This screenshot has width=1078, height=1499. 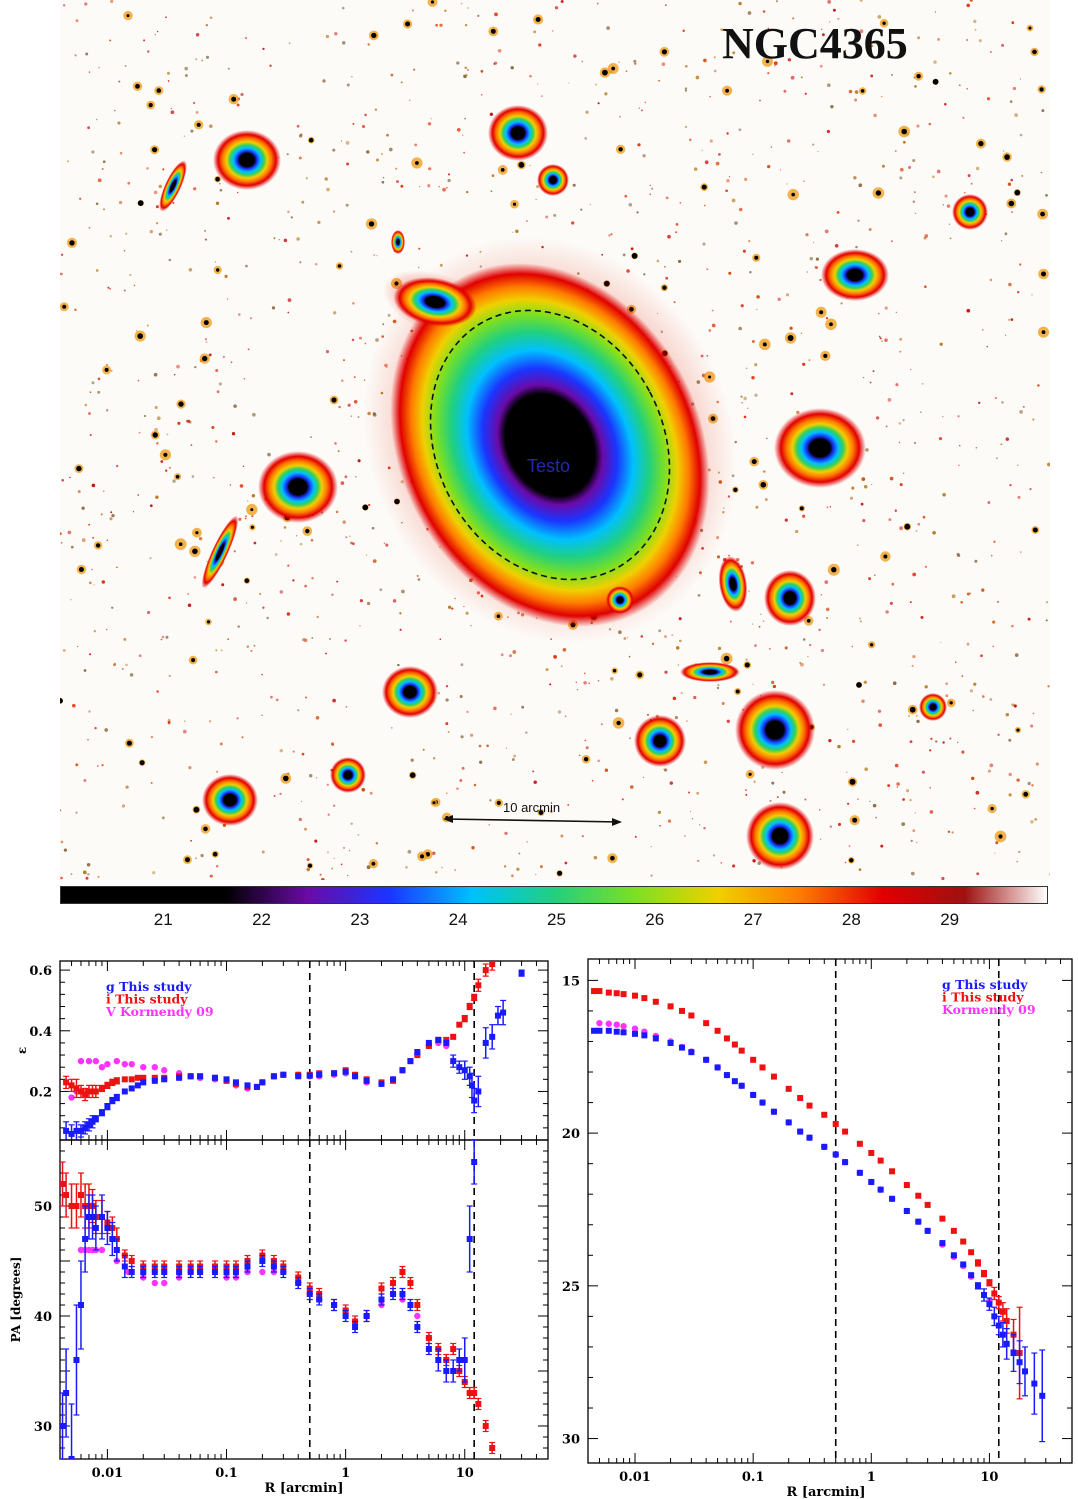 I want to click on y-tick-label: 0.6, so click(x=40, y=971).